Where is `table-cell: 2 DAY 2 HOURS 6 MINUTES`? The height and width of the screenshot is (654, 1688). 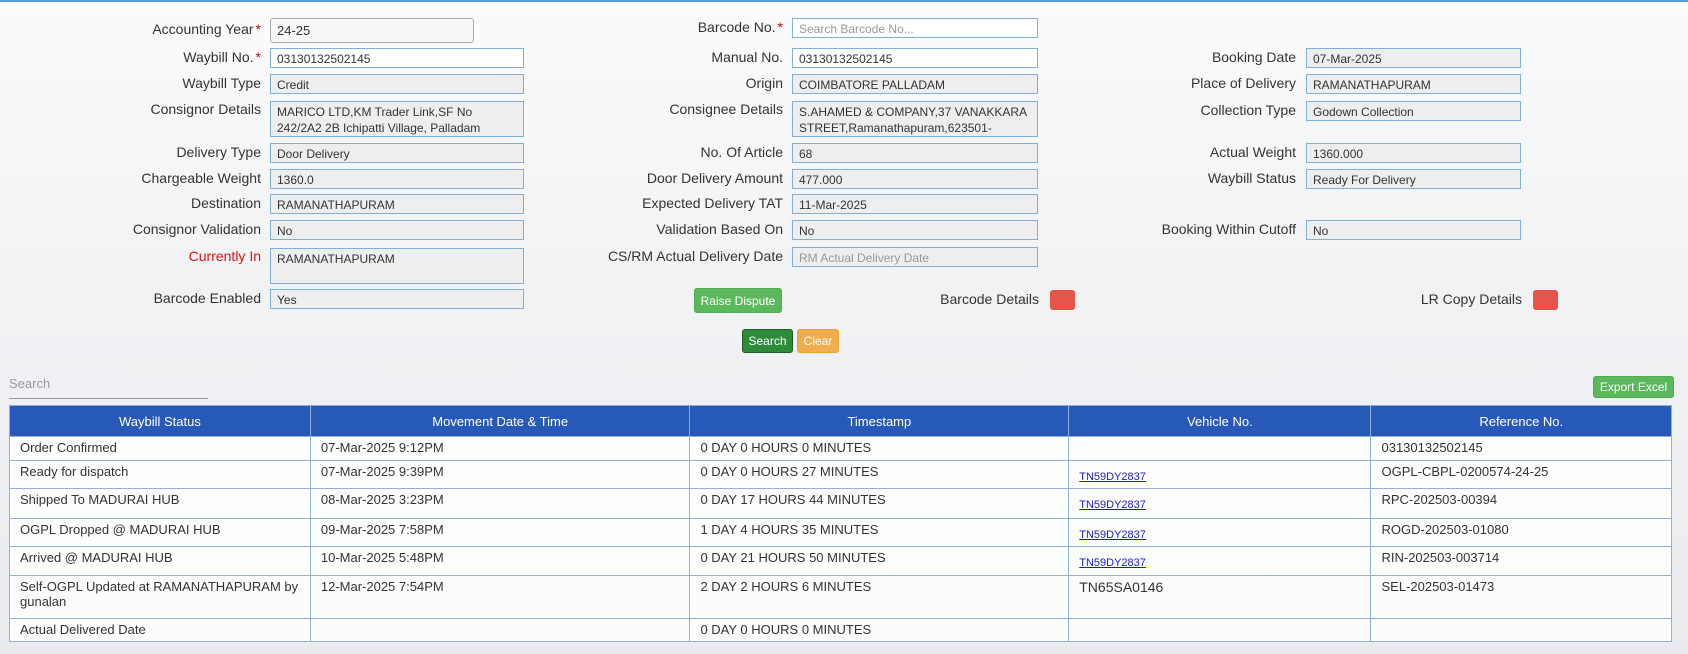
table-cell: 2 DAY 2 HOURS 6 MINUTES is located at coordinates (879, 597).